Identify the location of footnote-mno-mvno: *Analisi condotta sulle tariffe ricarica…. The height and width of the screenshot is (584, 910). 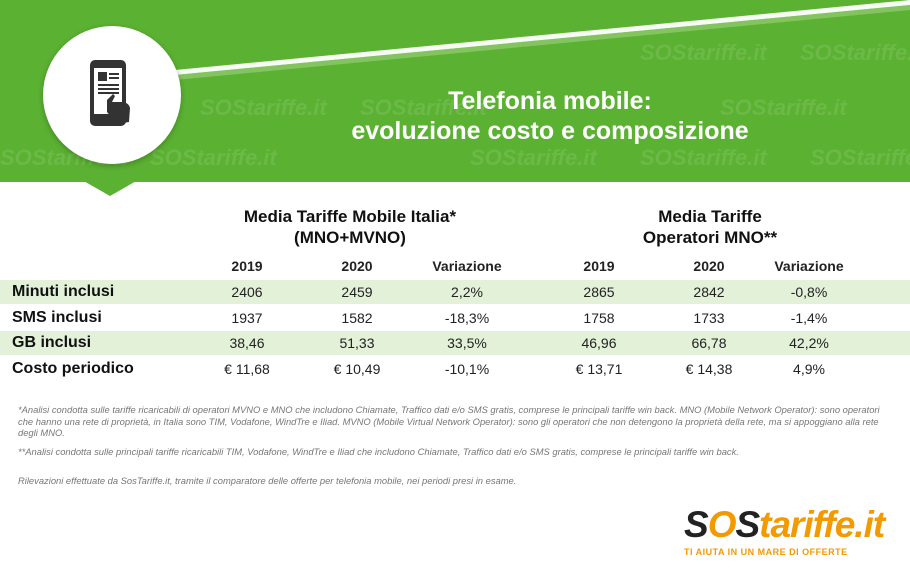
(449, 421).